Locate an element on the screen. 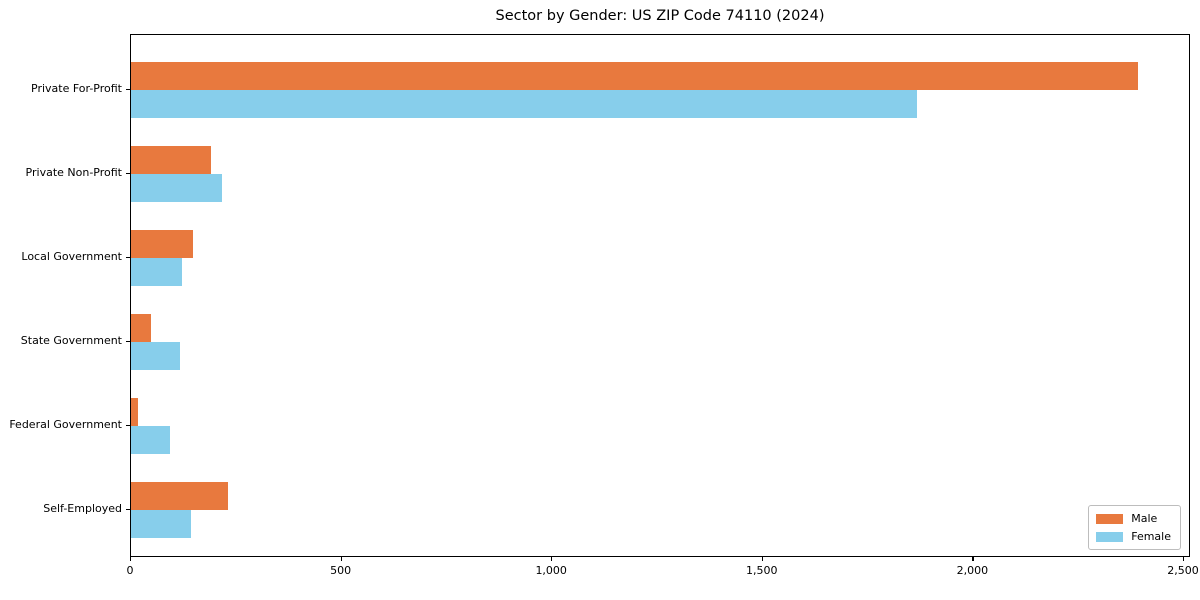 This screenshot has width=1200, height=600. bar-male-self-employed is located at coordinates (179, 496).